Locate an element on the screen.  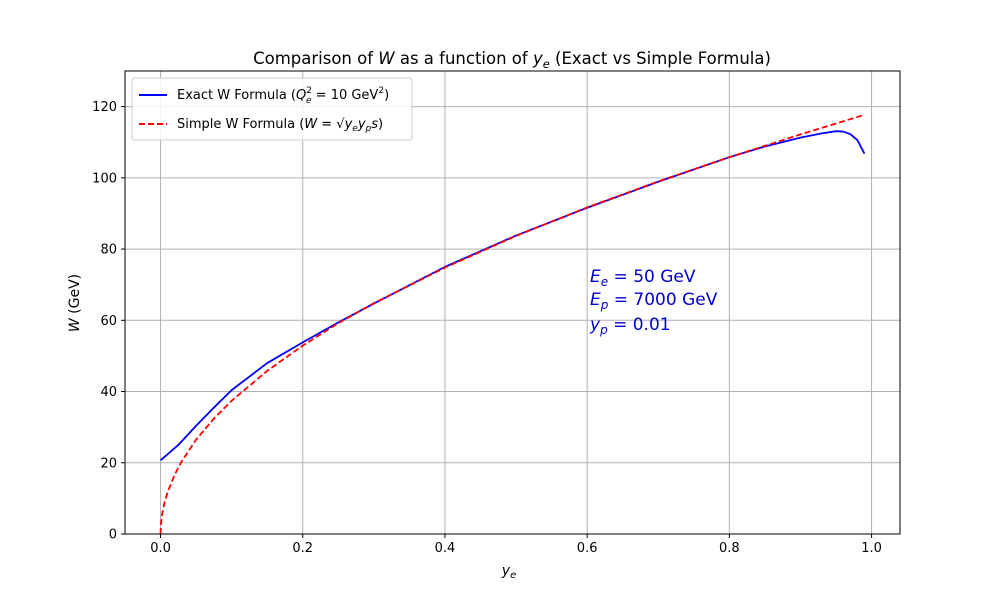
legend-box is located at coordinates (272, 109).